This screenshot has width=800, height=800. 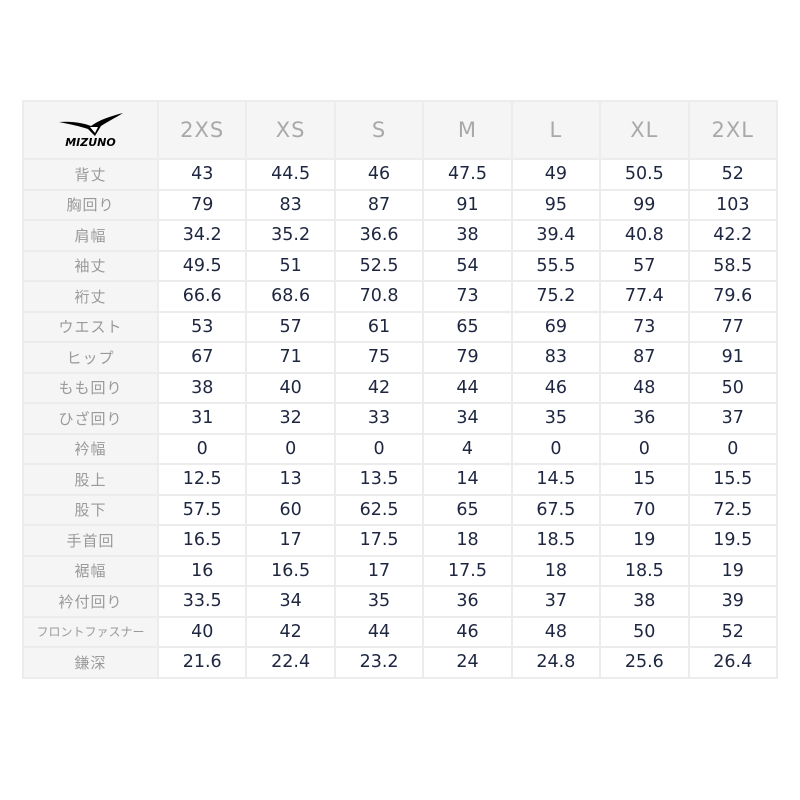 I want to click on measurement-cell: 12.5, so click(x=202, y=479).